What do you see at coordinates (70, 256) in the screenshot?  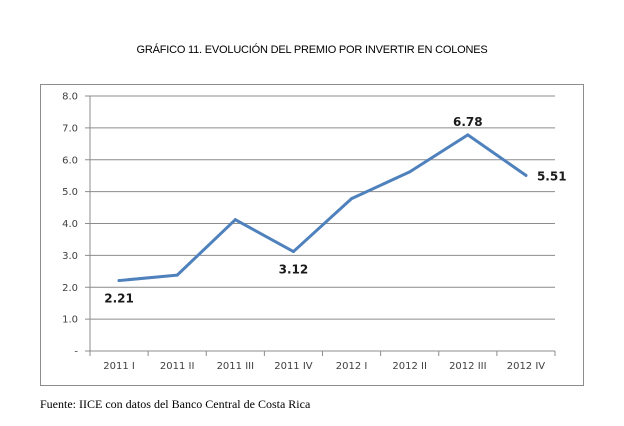 I see `y-tick-label: 3.0` at bounding box center [70, 256].